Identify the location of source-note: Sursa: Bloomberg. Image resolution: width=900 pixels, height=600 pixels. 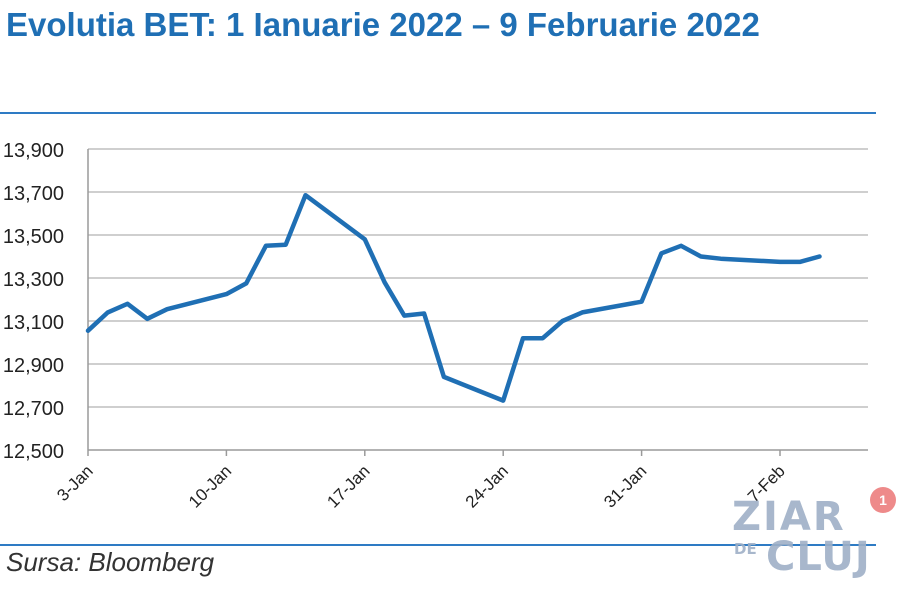
(110, 562).